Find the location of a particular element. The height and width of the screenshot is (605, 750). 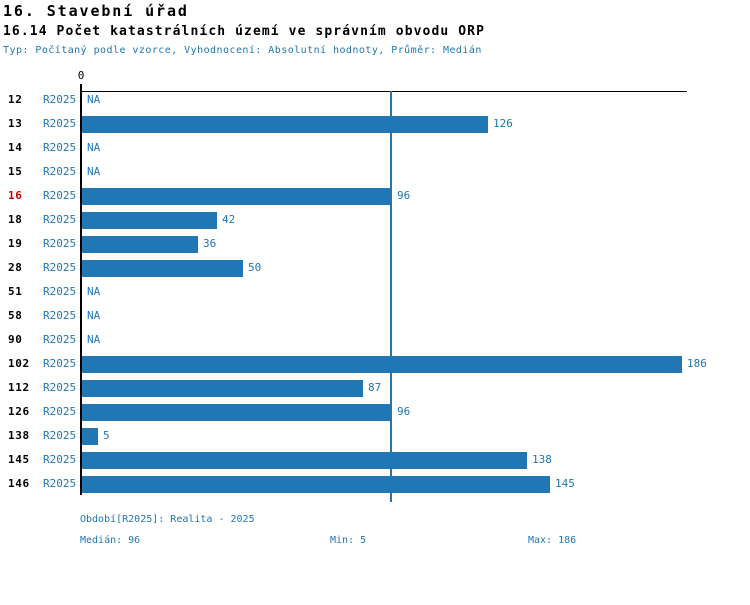

bar-value-label: 138 is located at coordinates (542, 459).